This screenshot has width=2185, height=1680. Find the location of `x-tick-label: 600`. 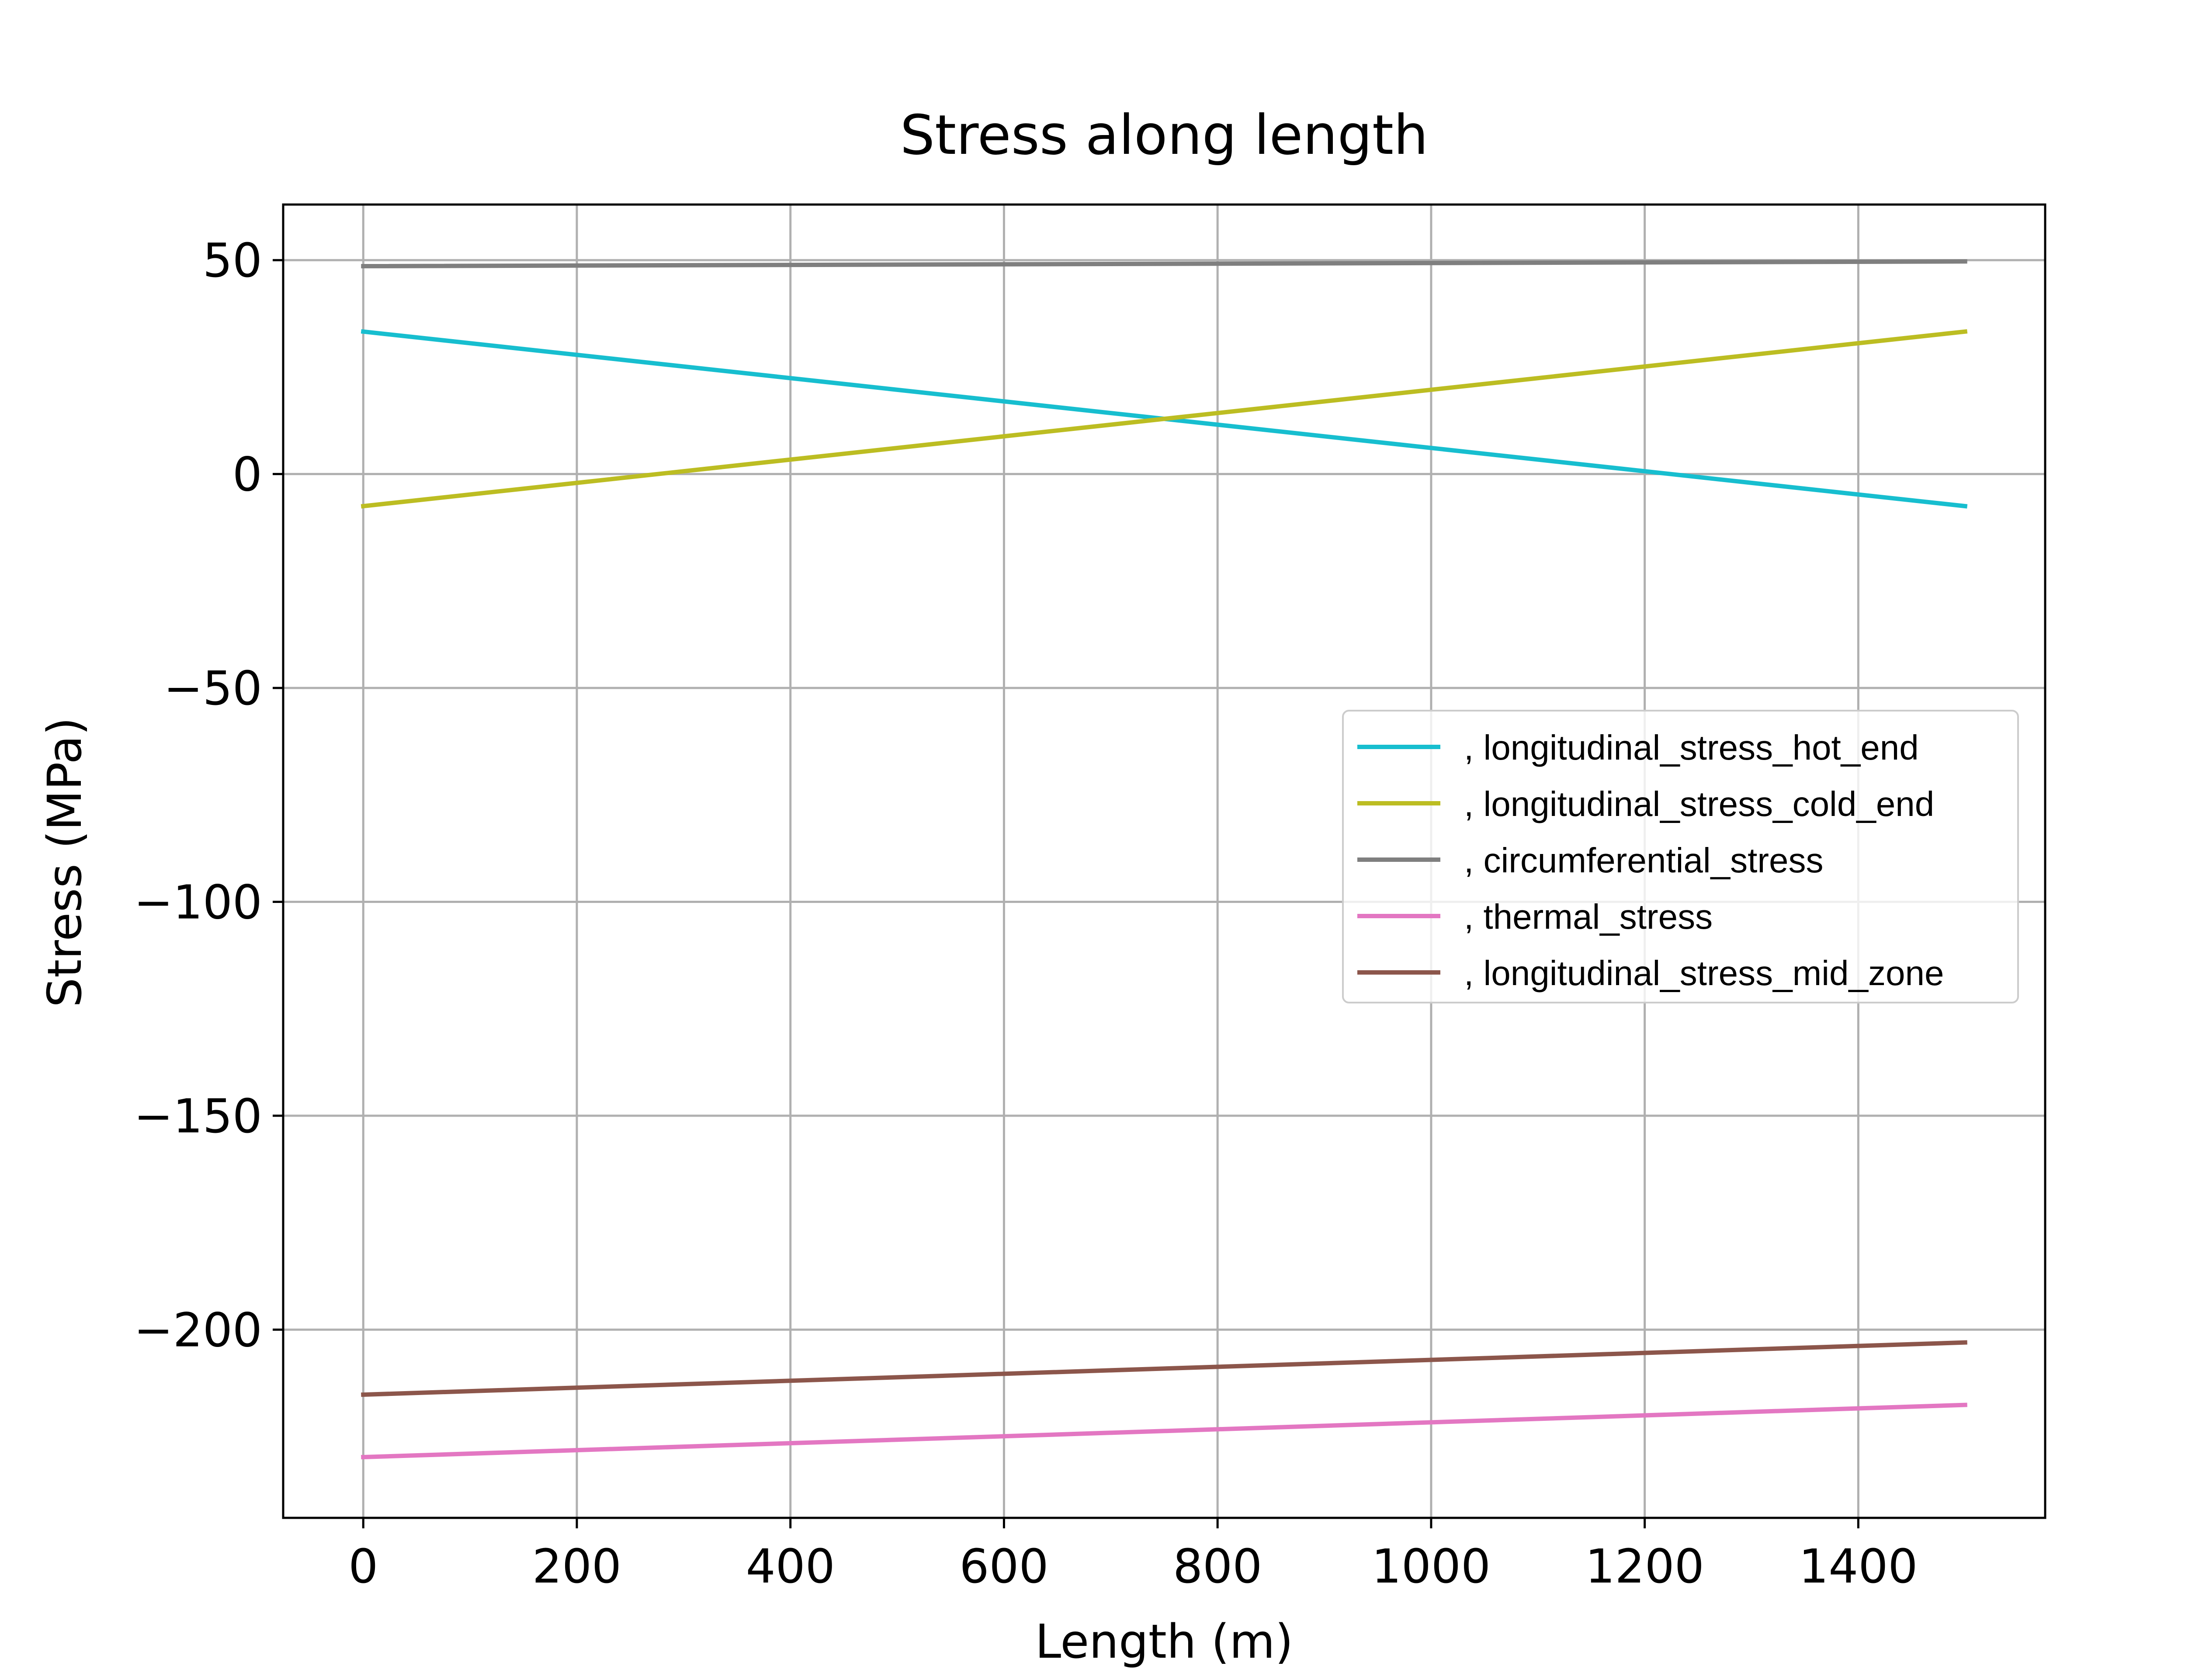

x-tick-label: 600 is located at coordinates (1004, 1567).